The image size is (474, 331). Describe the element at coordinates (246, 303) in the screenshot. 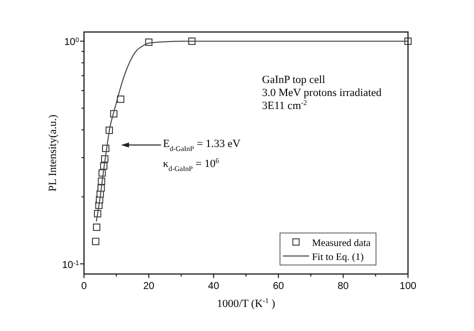

I see `x-axis-title: 1000/T (K$^{-1}$)` at that location.